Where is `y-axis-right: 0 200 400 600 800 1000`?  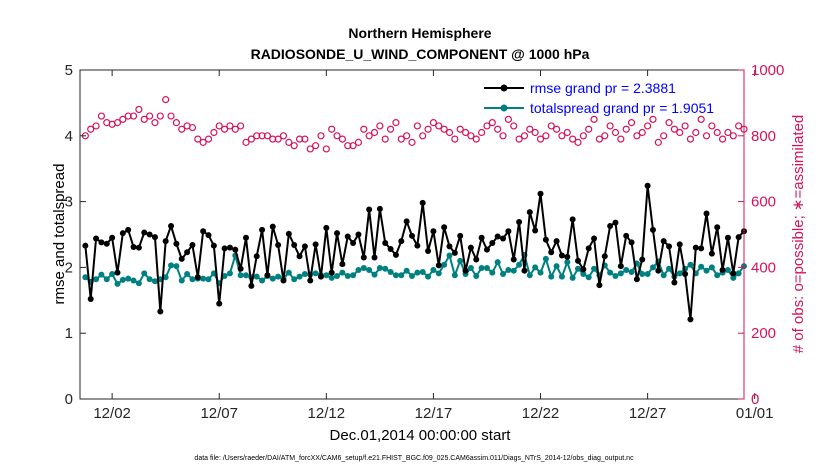 y-axis-right: 0 200 400 600 800 1000 is located at coordinates (761, 235).